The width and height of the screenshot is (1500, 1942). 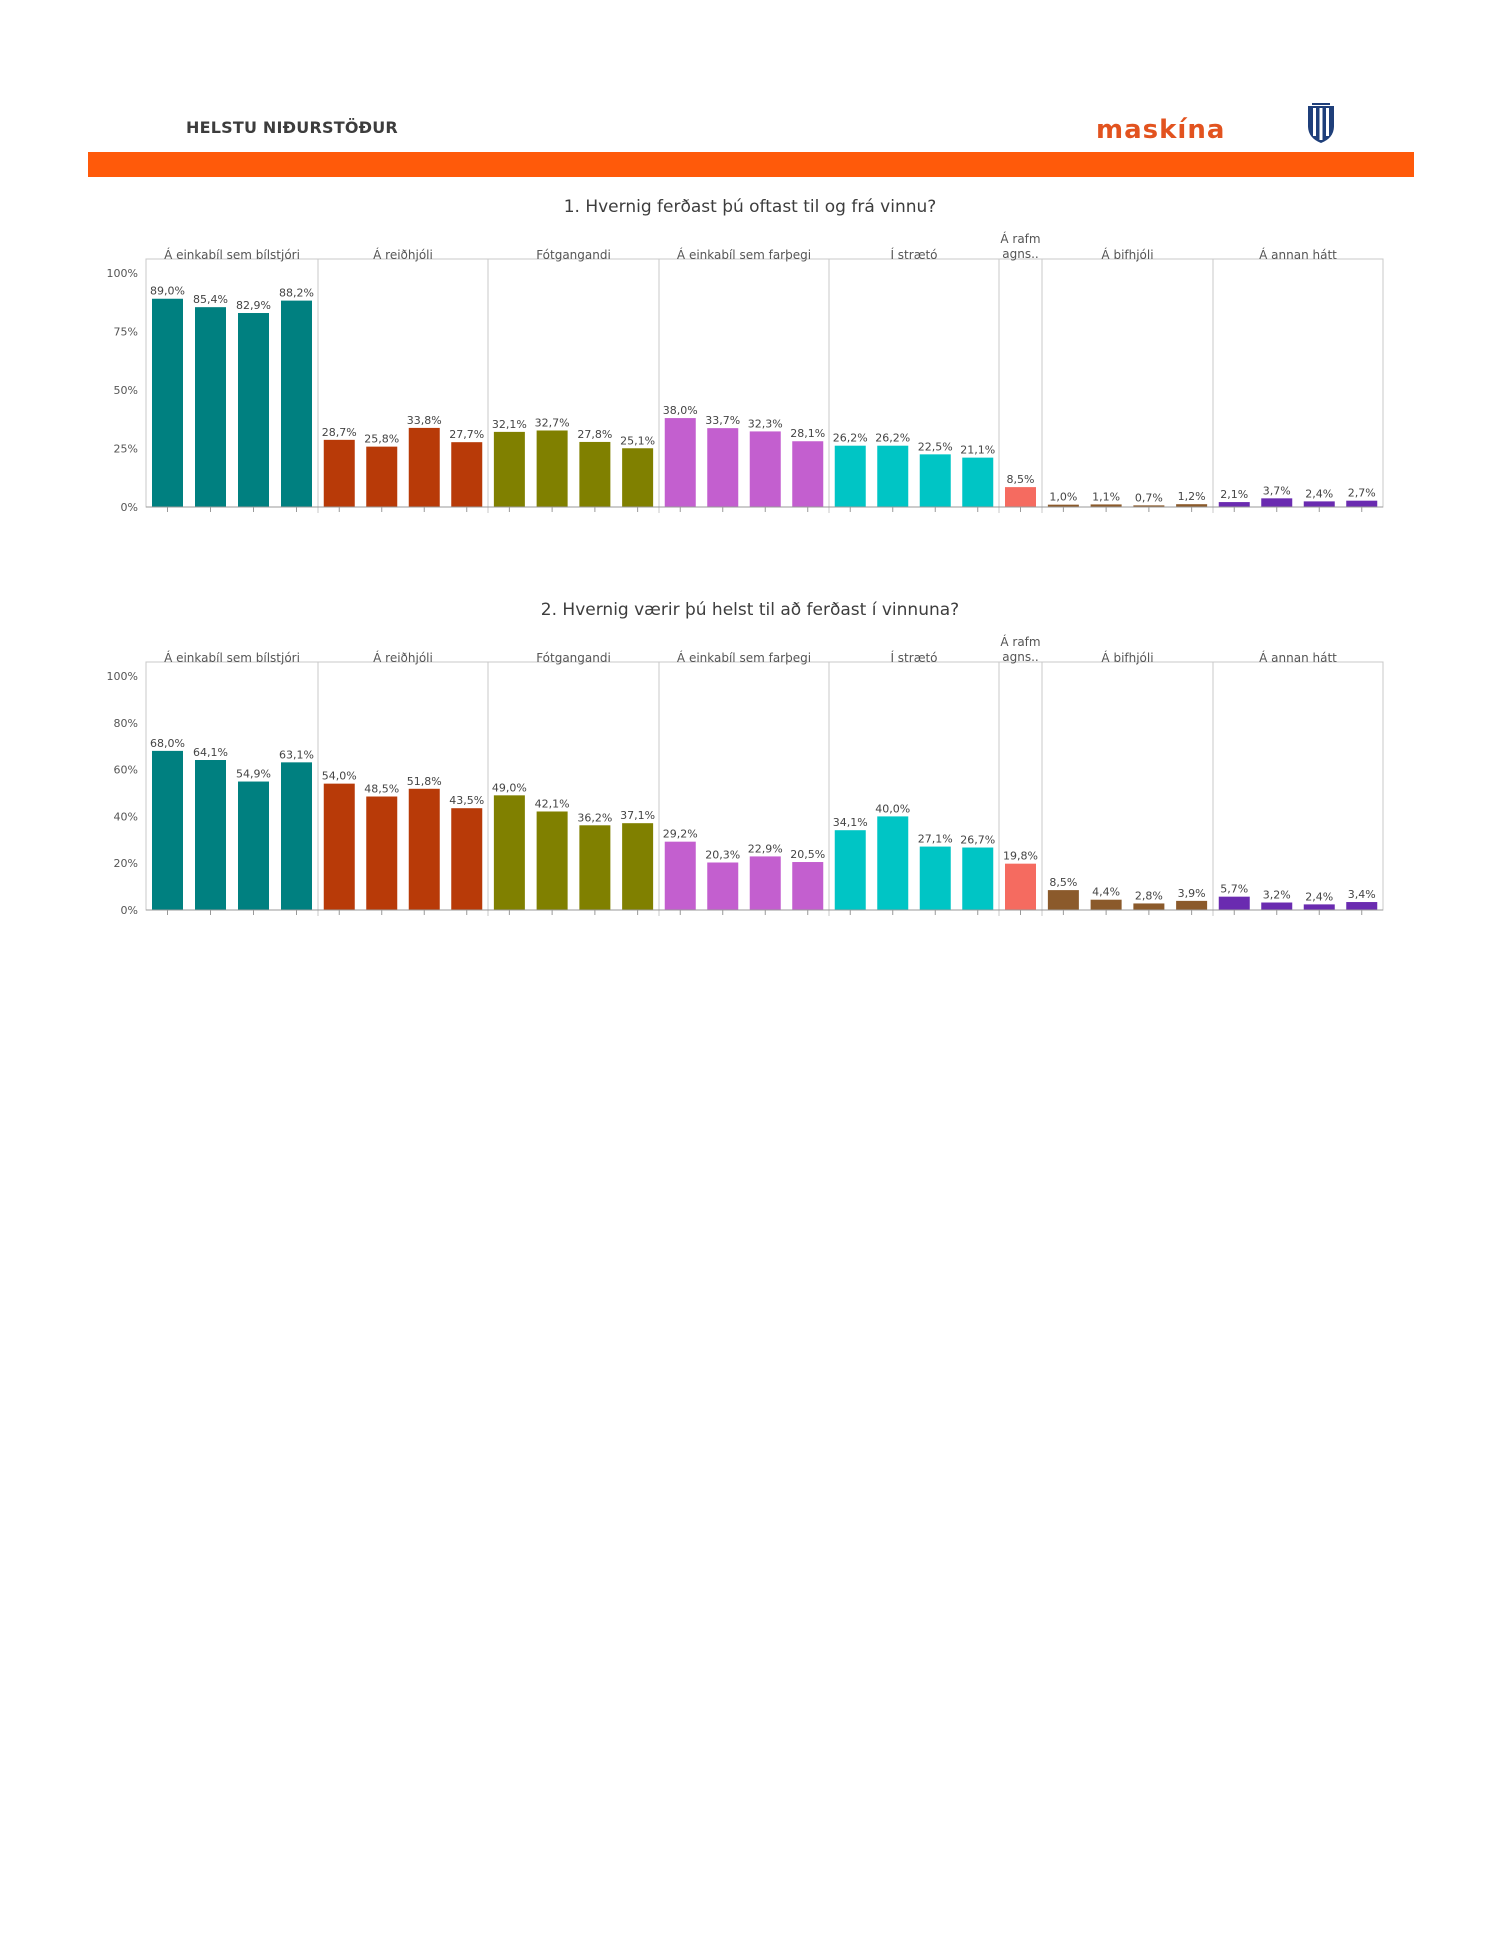 What do you see at coordinates (1277, 895) in the screenshot?
I see `data-label: 3,2%` at bounding box center [1277, 895].